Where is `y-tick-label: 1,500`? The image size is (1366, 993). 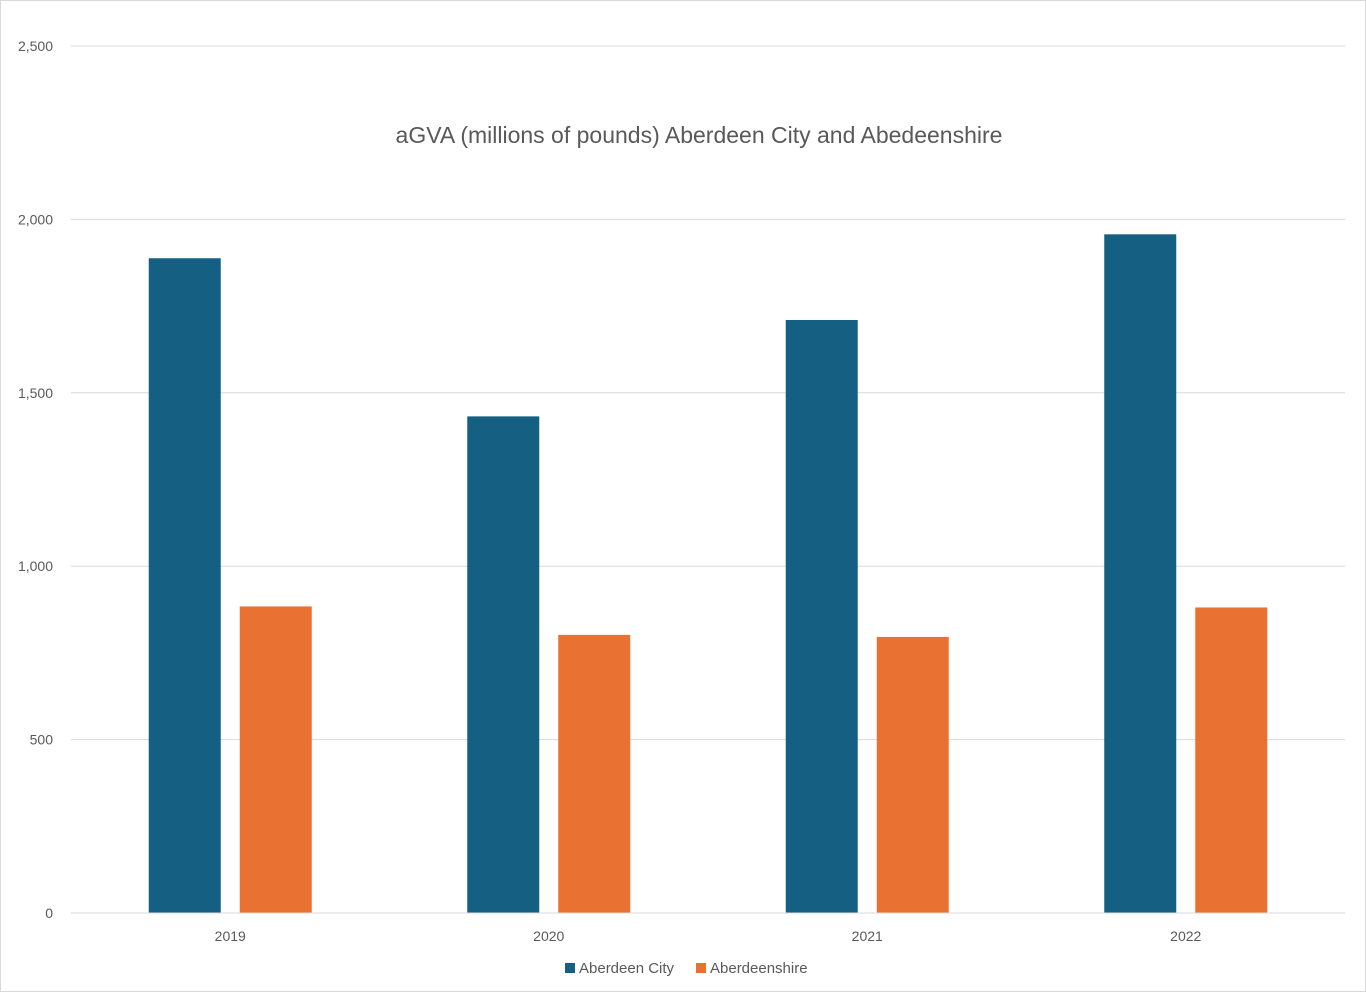 y-tick-label: 1,500 is located at coordinates (35, 393).